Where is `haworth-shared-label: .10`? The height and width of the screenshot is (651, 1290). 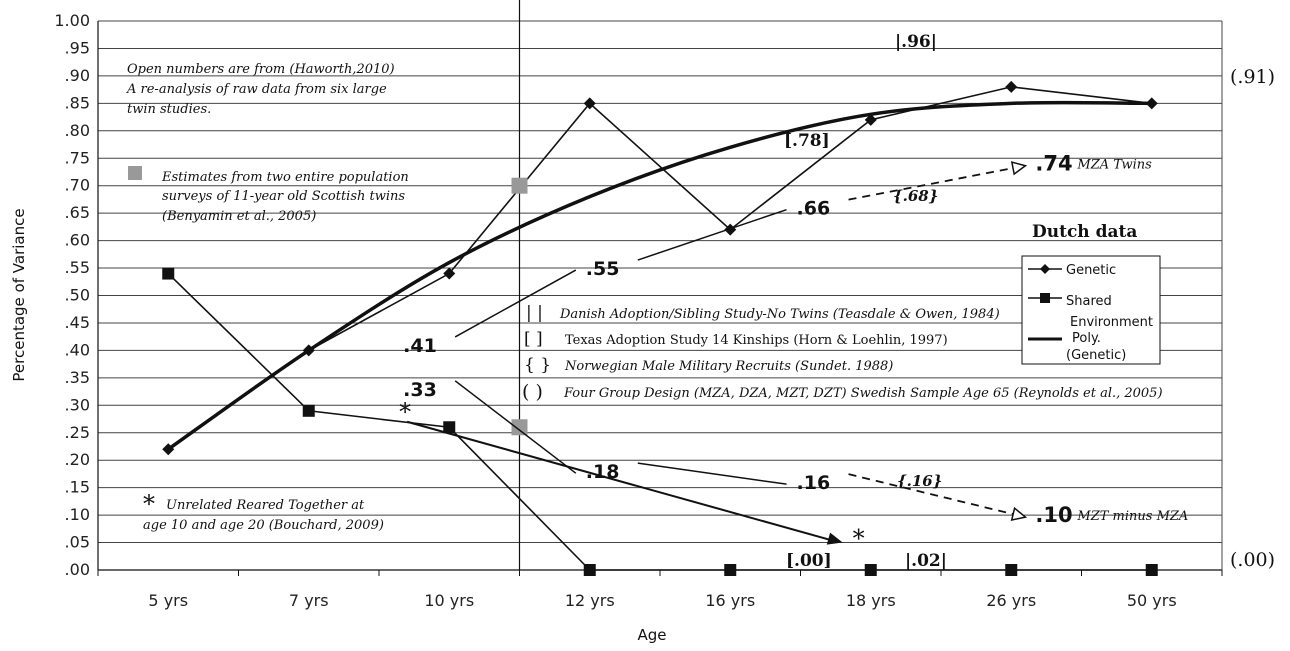 haworth-shared-label: .10 is located at coordinates (1053, 515).